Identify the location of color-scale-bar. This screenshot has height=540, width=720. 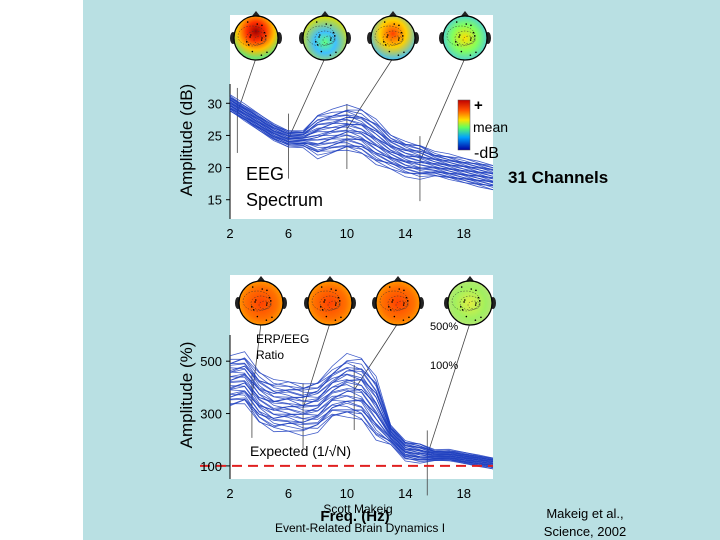
(464, 125).